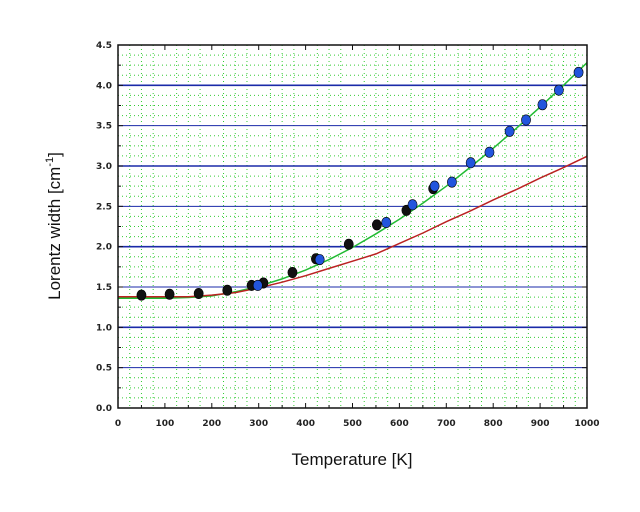 The width and height of the screenshot is (640, 512). I want to click on y-axis-label-main: Lorentz width [cm, so click(54, 233).